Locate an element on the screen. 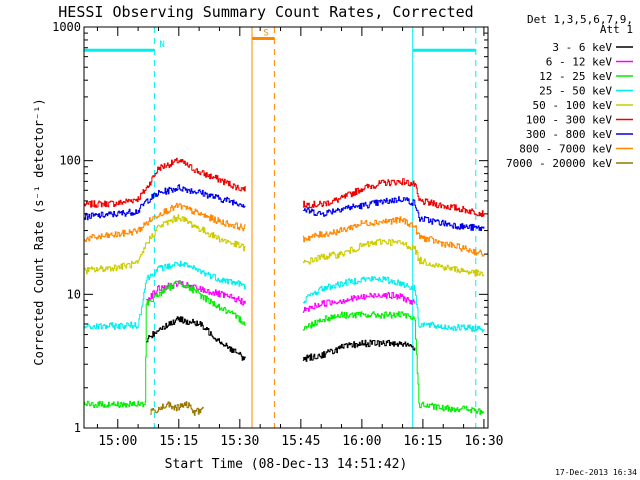 The width and height of the screenshot is (640, 480). legend-entry-12-25-kev: 12 - 25 keV is located at coordinates (586, 76).